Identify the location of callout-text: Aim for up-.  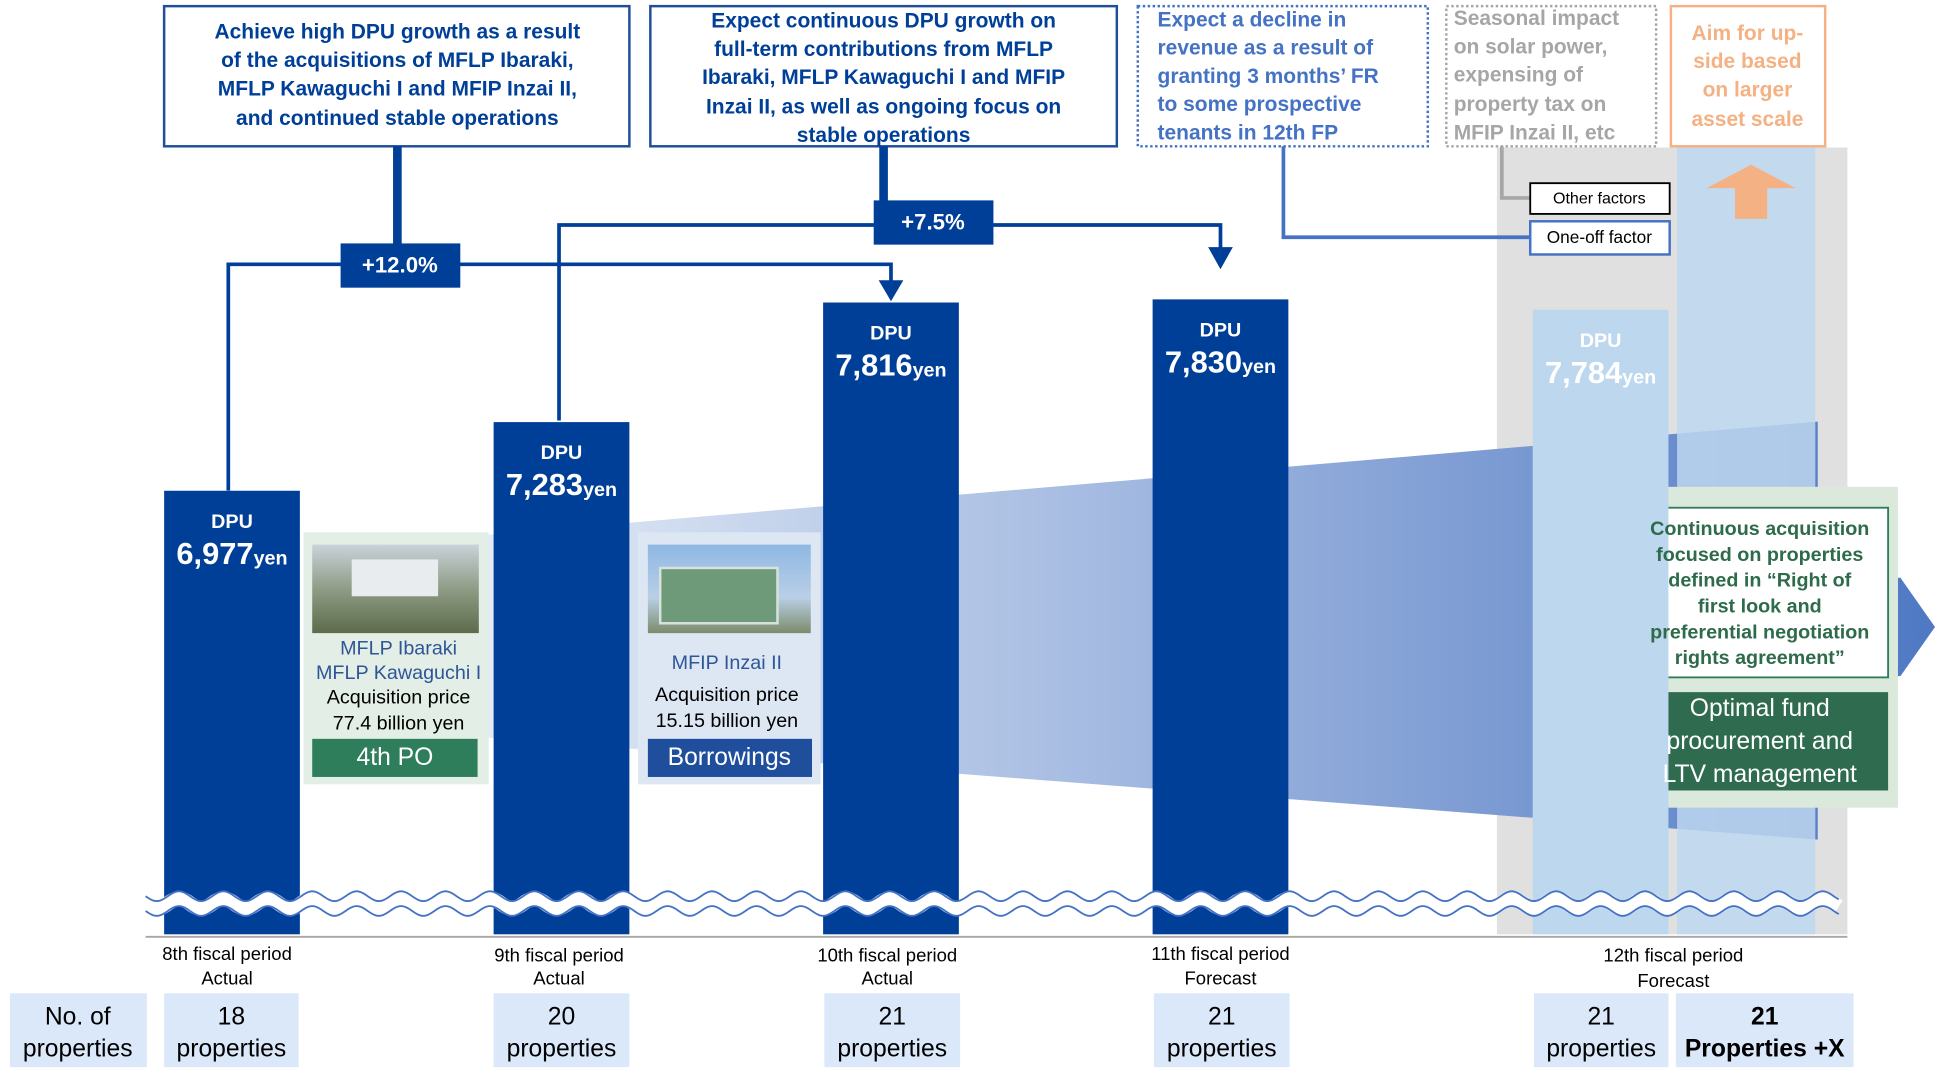
(1748, 33).